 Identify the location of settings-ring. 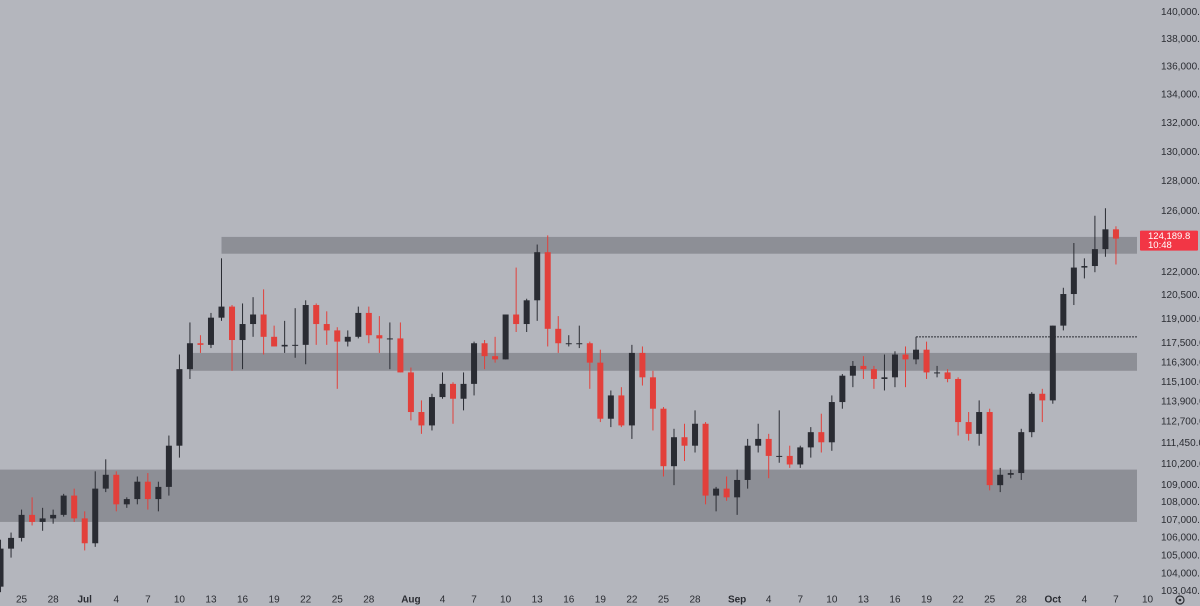
(1180, 600).